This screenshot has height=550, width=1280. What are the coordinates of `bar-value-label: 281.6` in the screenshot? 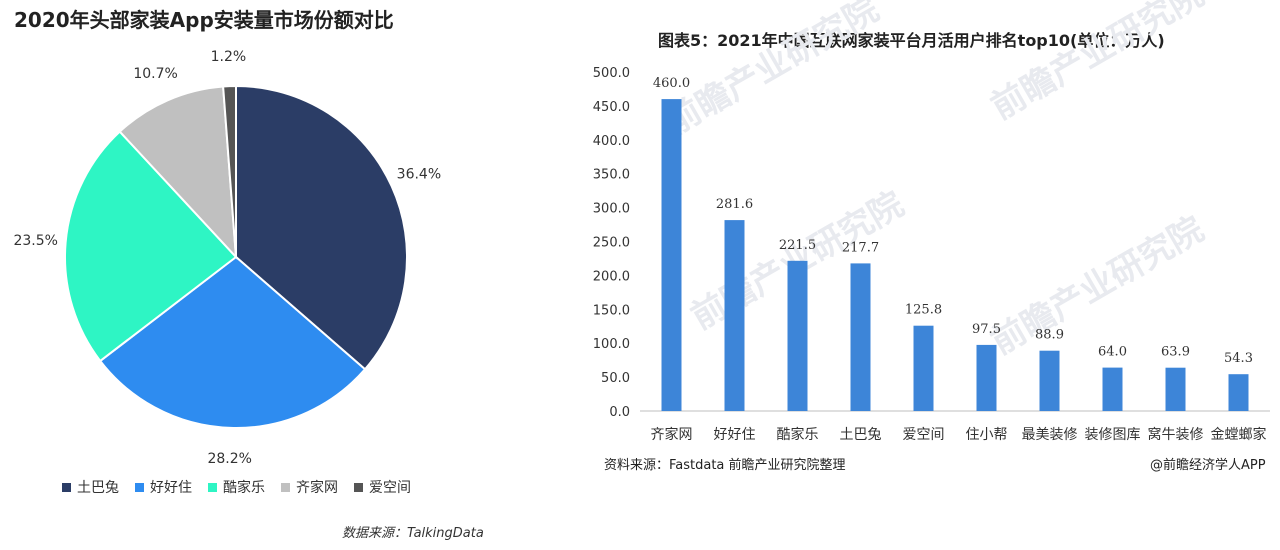 It's located at (734, 204).